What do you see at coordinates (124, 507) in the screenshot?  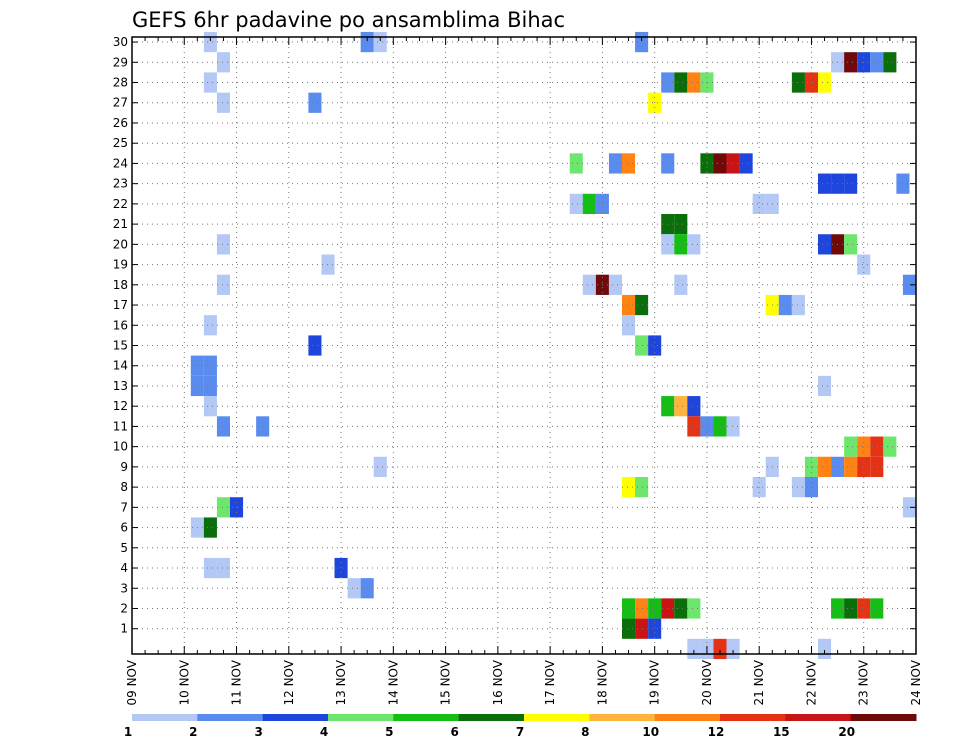 I see `ytick-label-7: 7` at bounding box center [124, 507].